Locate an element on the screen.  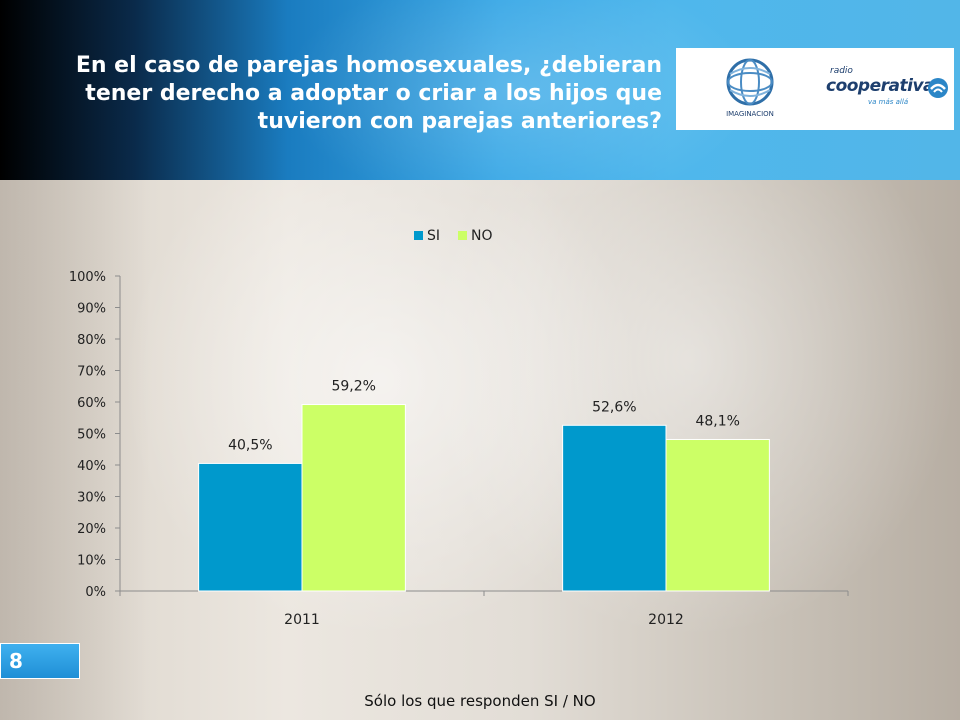
y-tick-label: 40% is located at coordinates (91, 466).